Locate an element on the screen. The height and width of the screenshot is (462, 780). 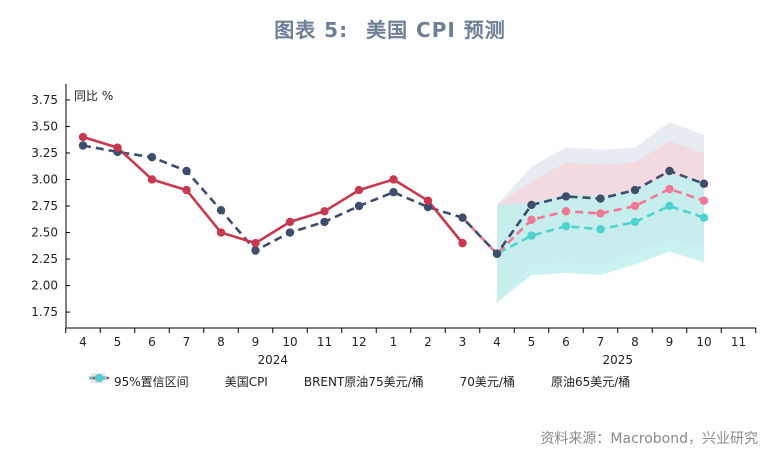
legend-item-brent75: BRENT原油75美元/桶 is located at coordinates (256, 381).